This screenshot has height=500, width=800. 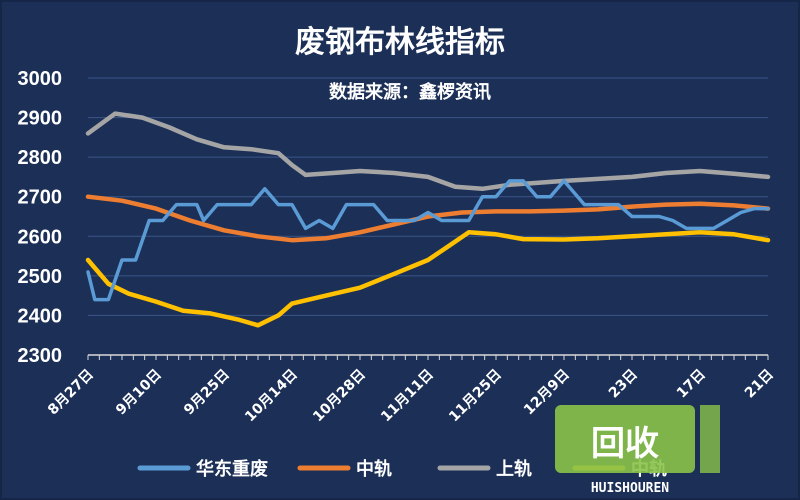 What do you see at coordinates (40, 316) in the screenshot?
I see `y-tick-label: 2400` at bounding box center [40, 316].